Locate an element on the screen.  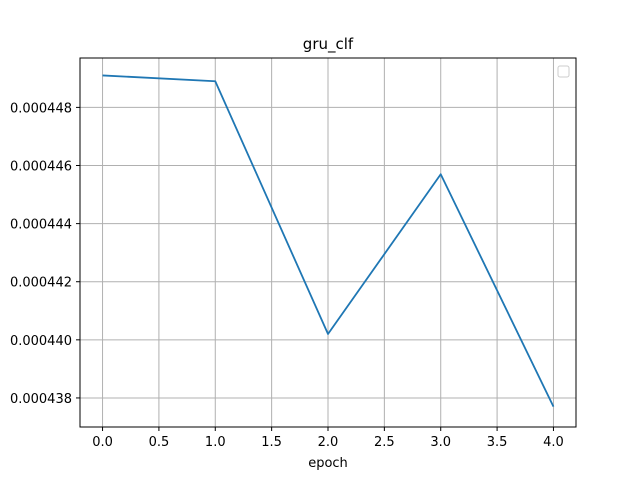
x-tick-label: 4.0 is located at coordinates (553, 442).